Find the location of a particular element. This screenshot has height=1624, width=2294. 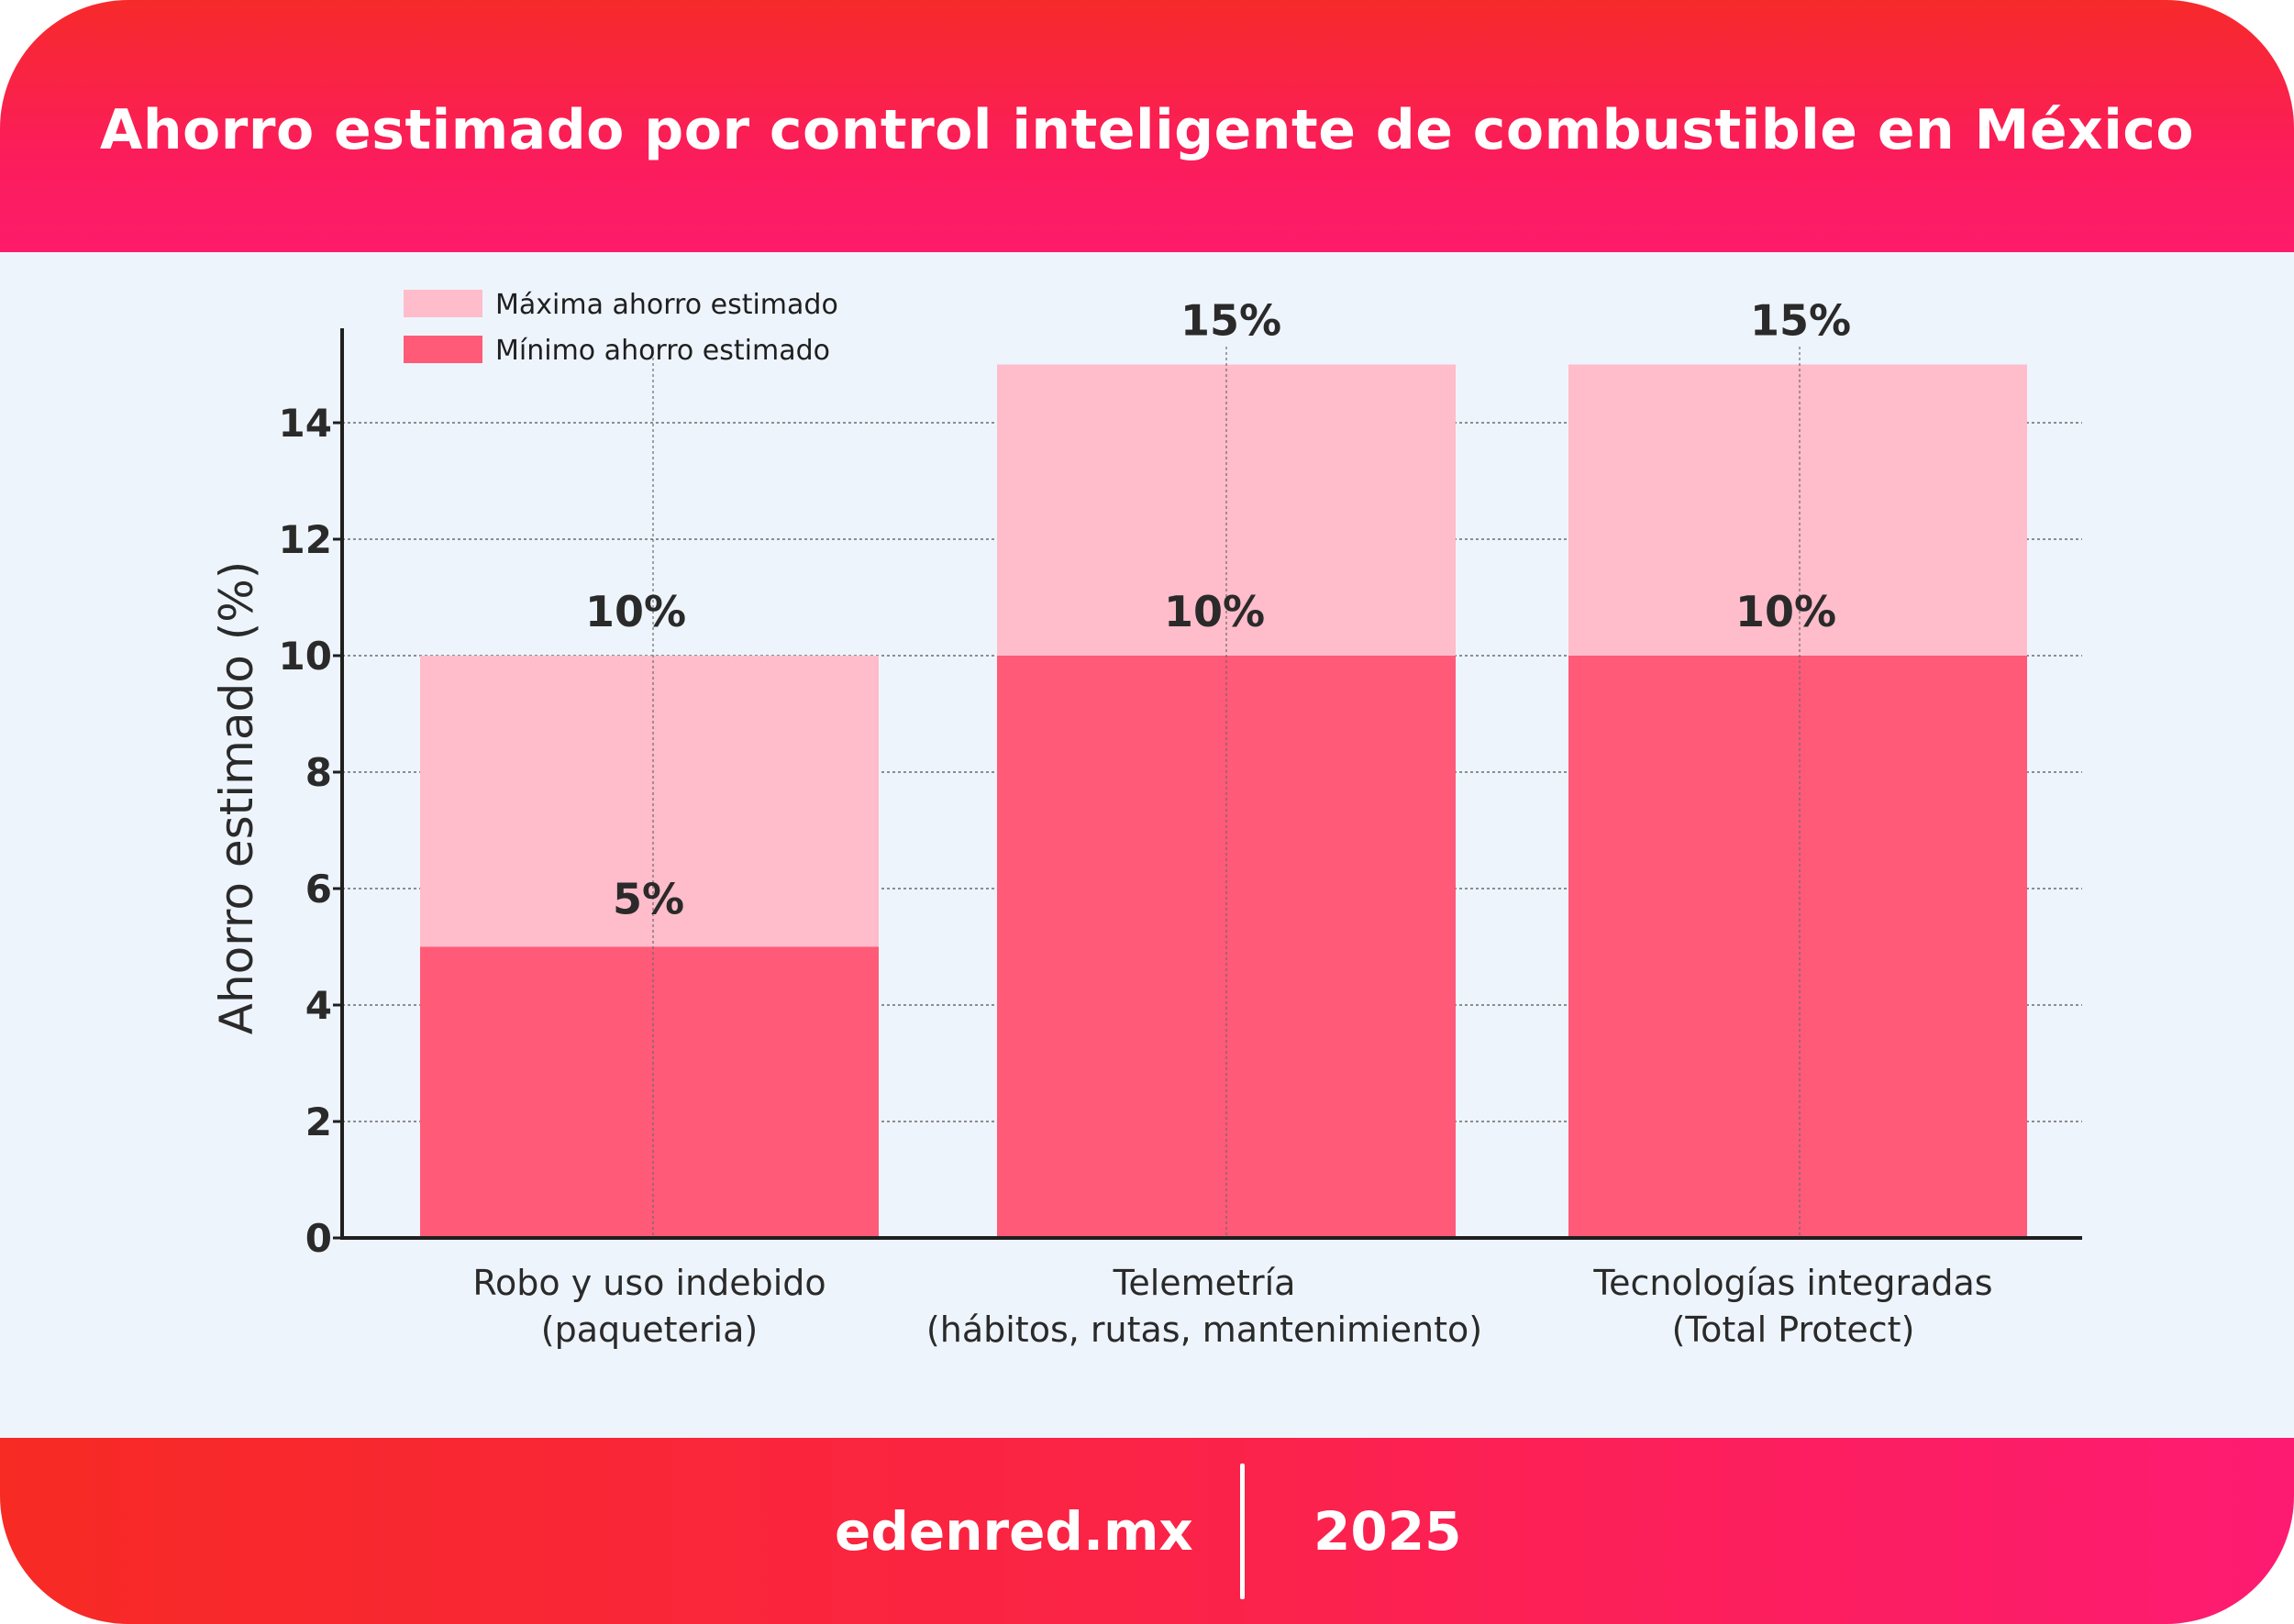

y-tick-label-6: 6 is located at coordinates (318, 889).